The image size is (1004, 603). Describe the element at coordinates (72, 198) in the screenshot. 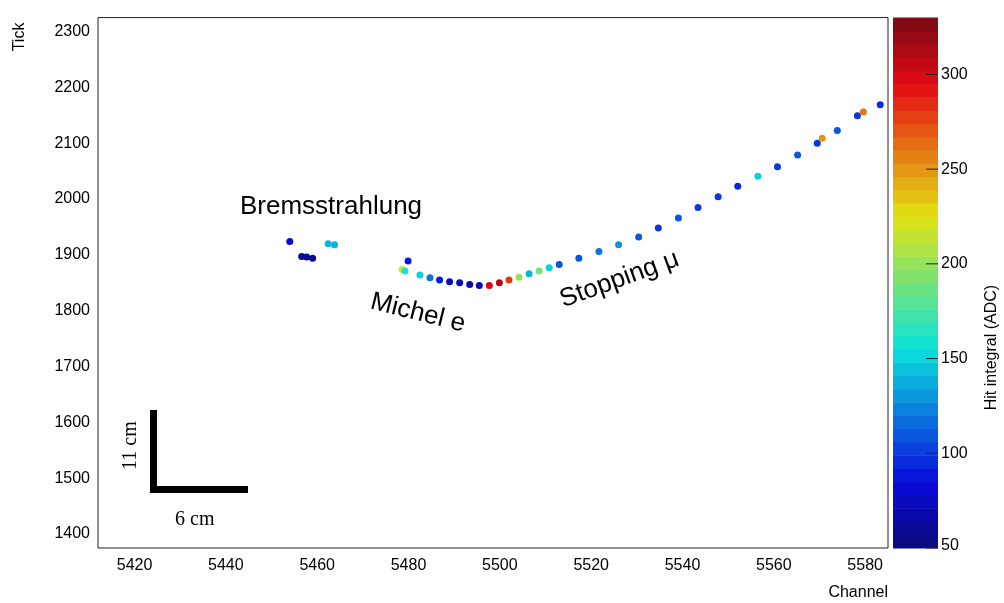

I see `y-tick-label: 2000` at that location.